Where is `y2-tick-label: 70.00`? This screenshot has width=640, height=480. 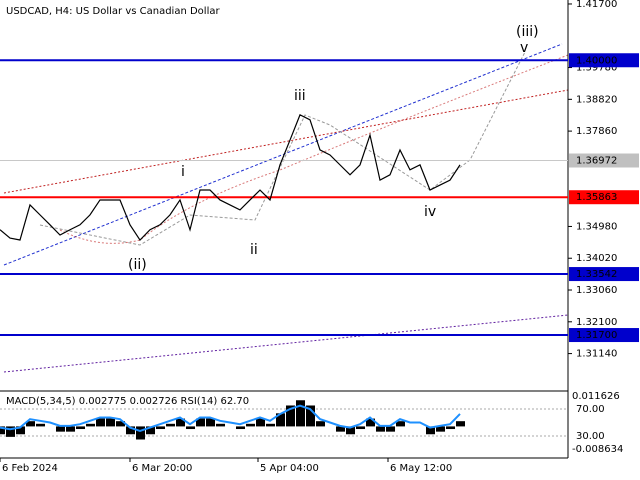 y2-tick-label: 70.00 is located at coordinates (590, 409).